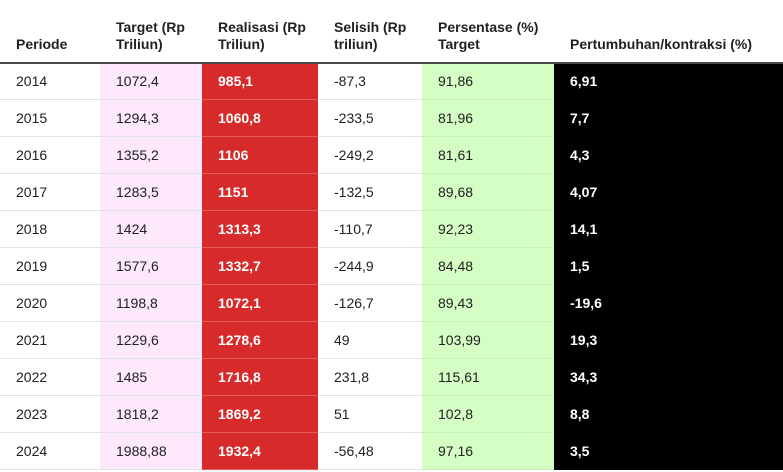  I want to click on cell-selisih: -132,5, so click(370, 192).